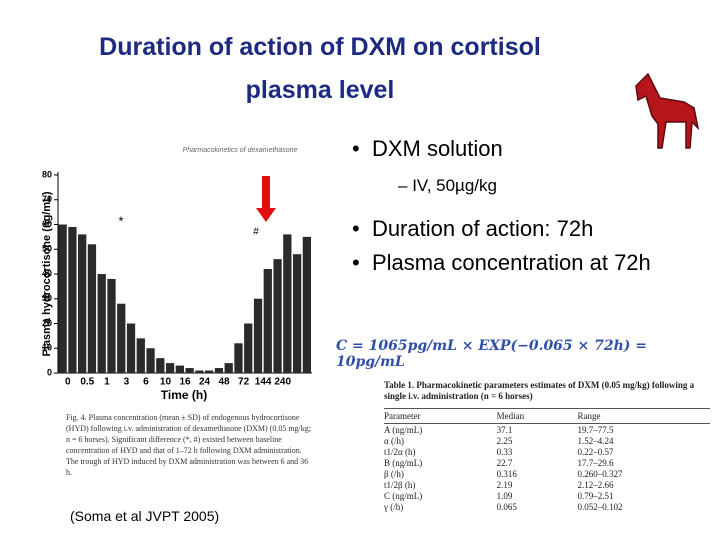  I want to click on header-cell: Range, so click(643, 416).